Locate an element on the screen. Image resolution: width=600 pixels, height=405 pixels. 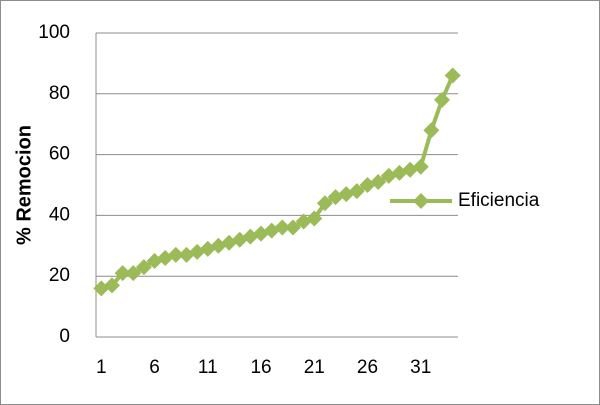
y-tick-label: 40 is located at coordinates (59, 214).